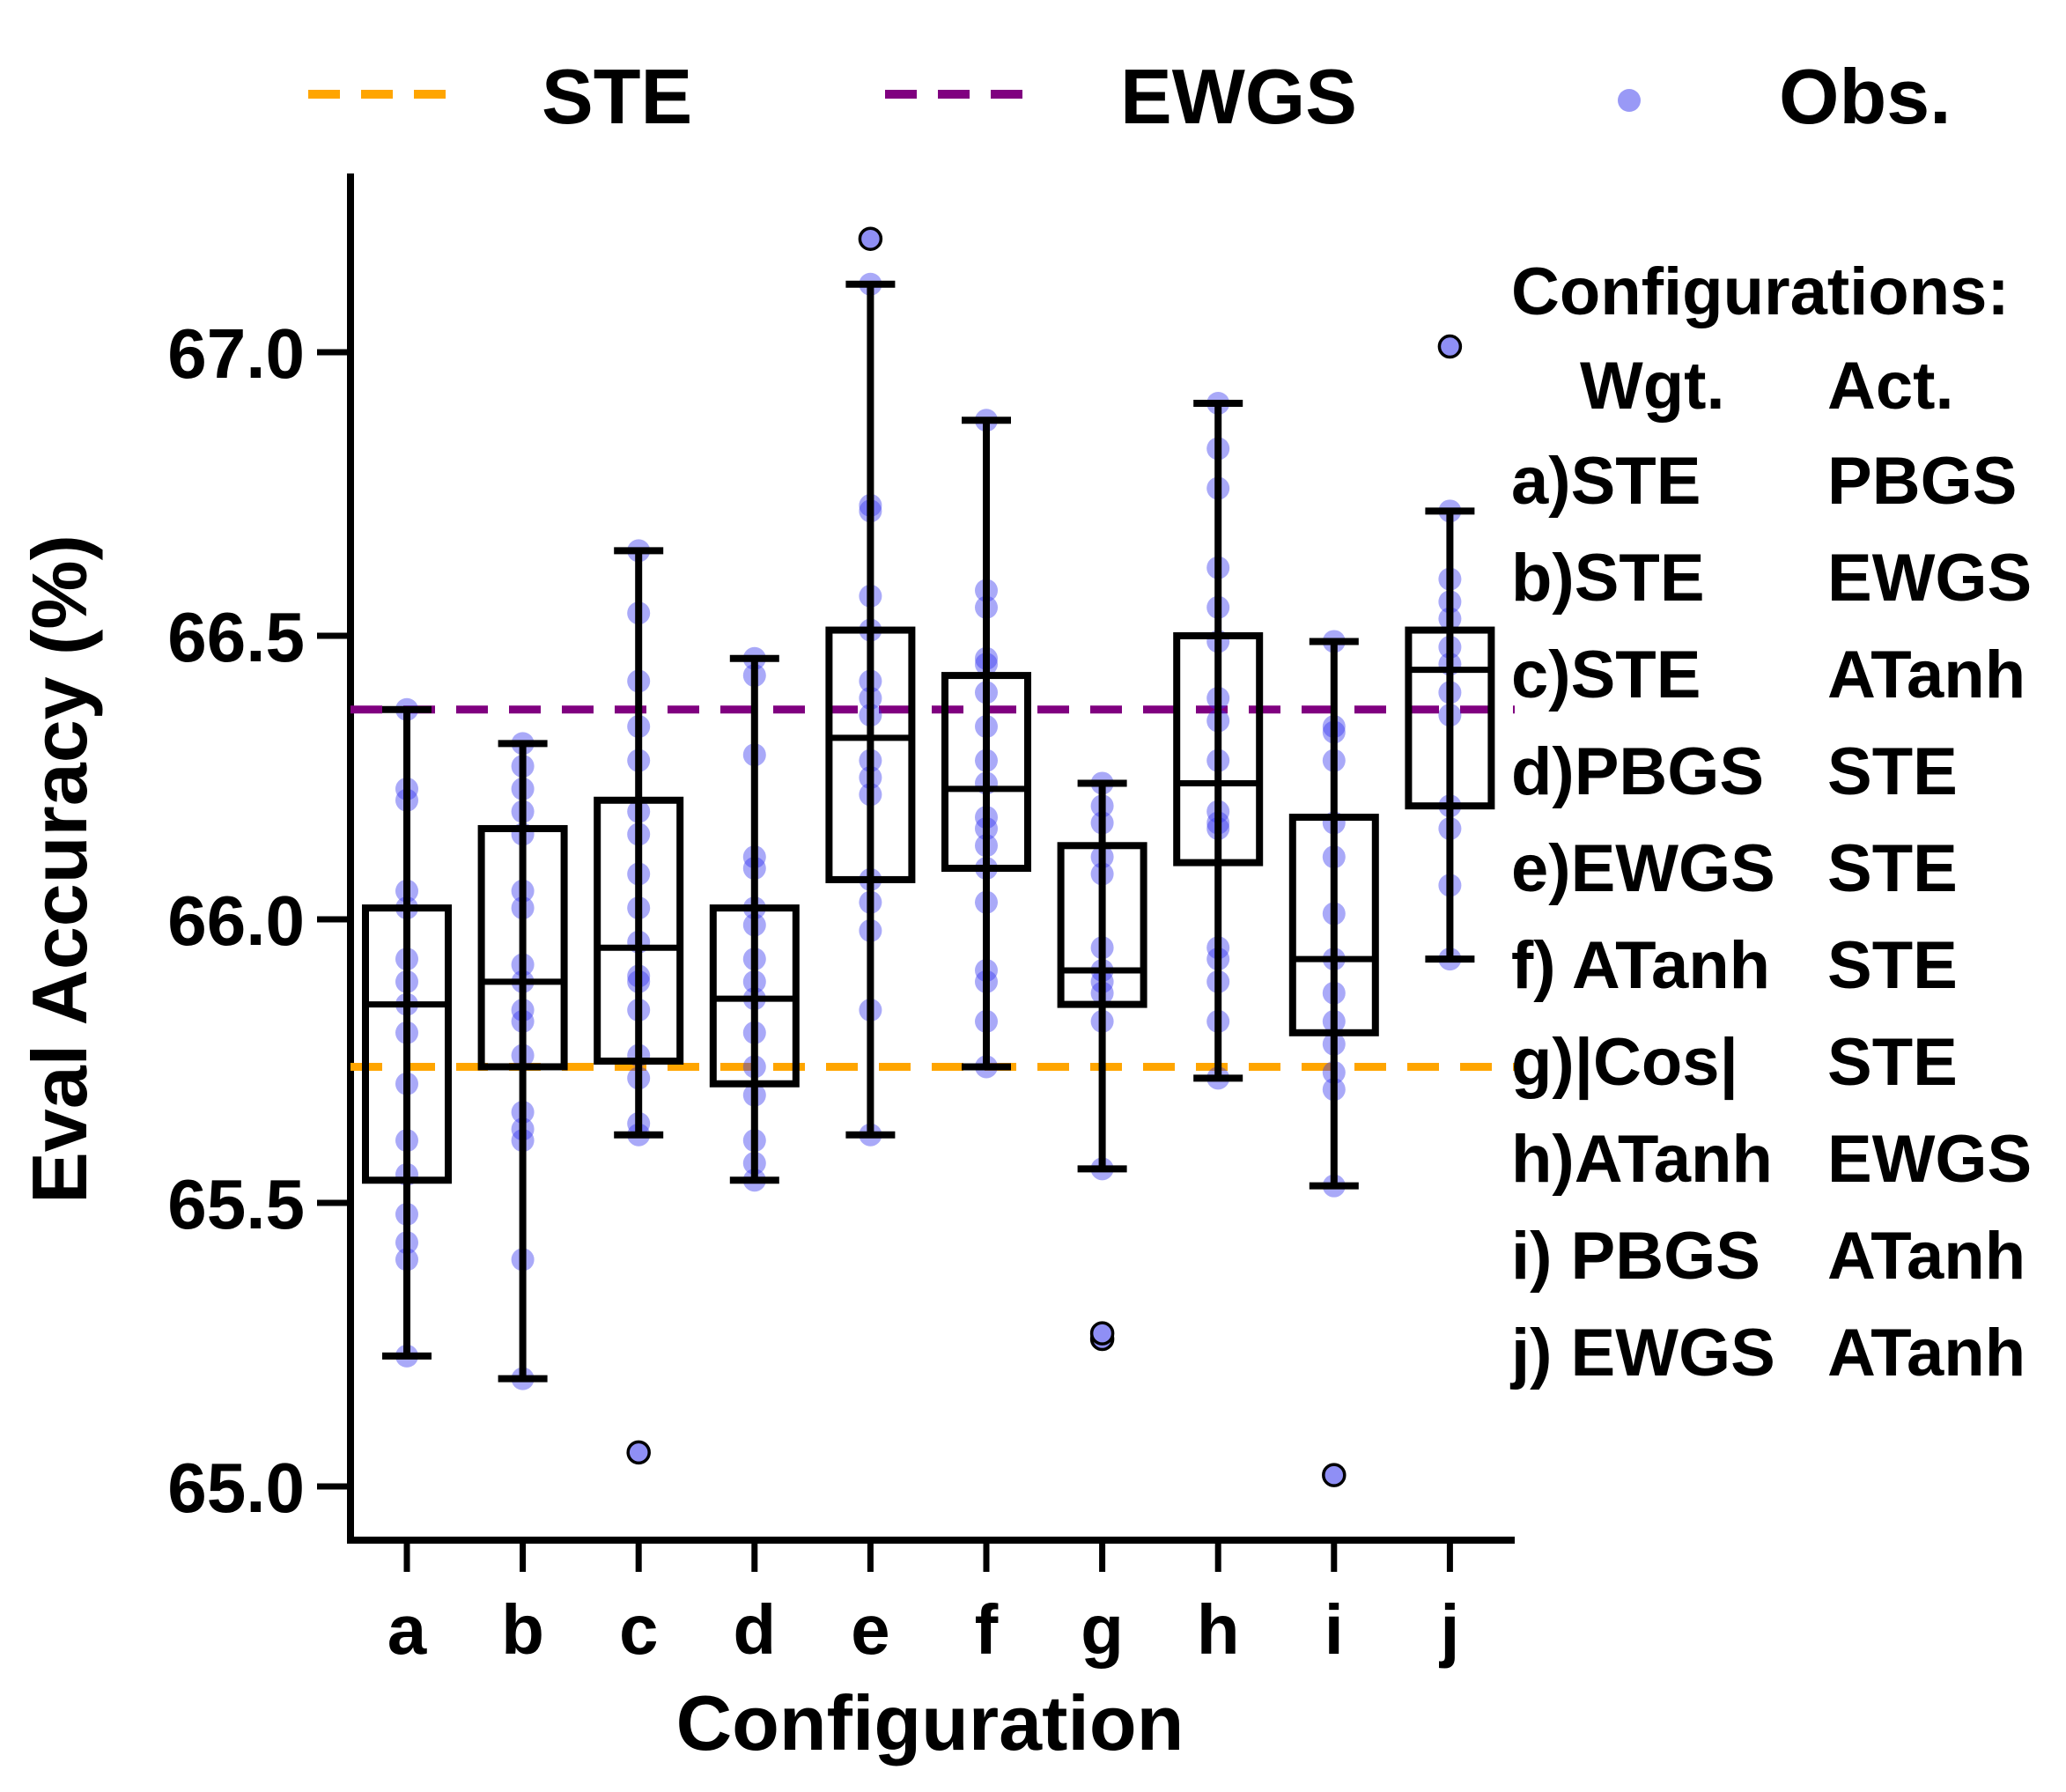 The width and height of the screenshot is (2066, 1792). I want to click on y-axis-ticks: 65.0 65.5 66.0 66.5 67.0, so click(258, 920).